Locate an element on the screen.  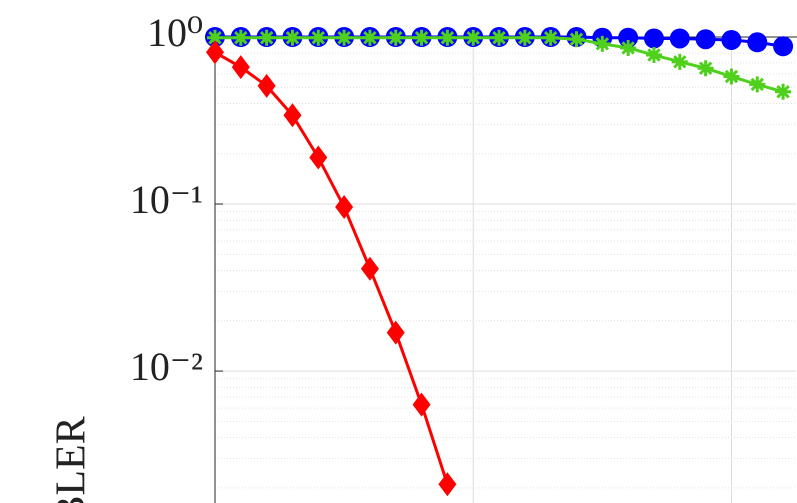
y-tick-label: 10⁻² is located at coordinates (166, 366).